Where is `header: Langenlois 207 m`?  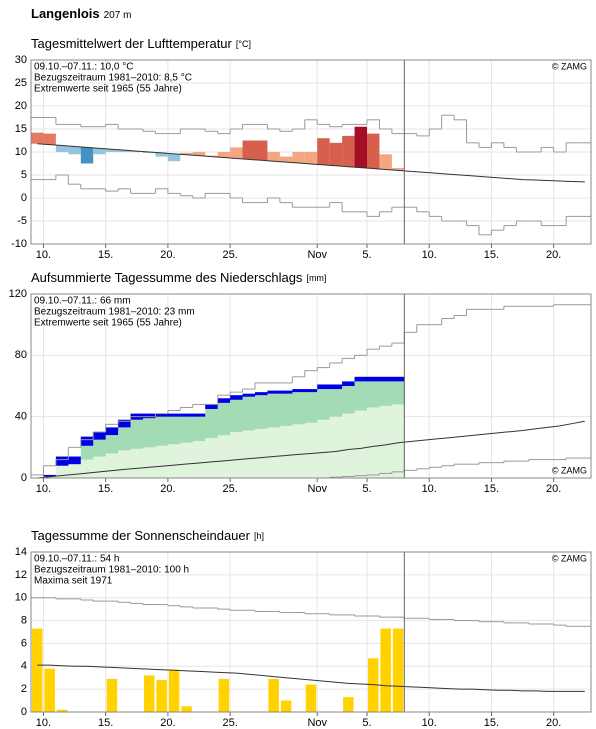 header: Langenlois 207 m is located at coordinates (81, 13).